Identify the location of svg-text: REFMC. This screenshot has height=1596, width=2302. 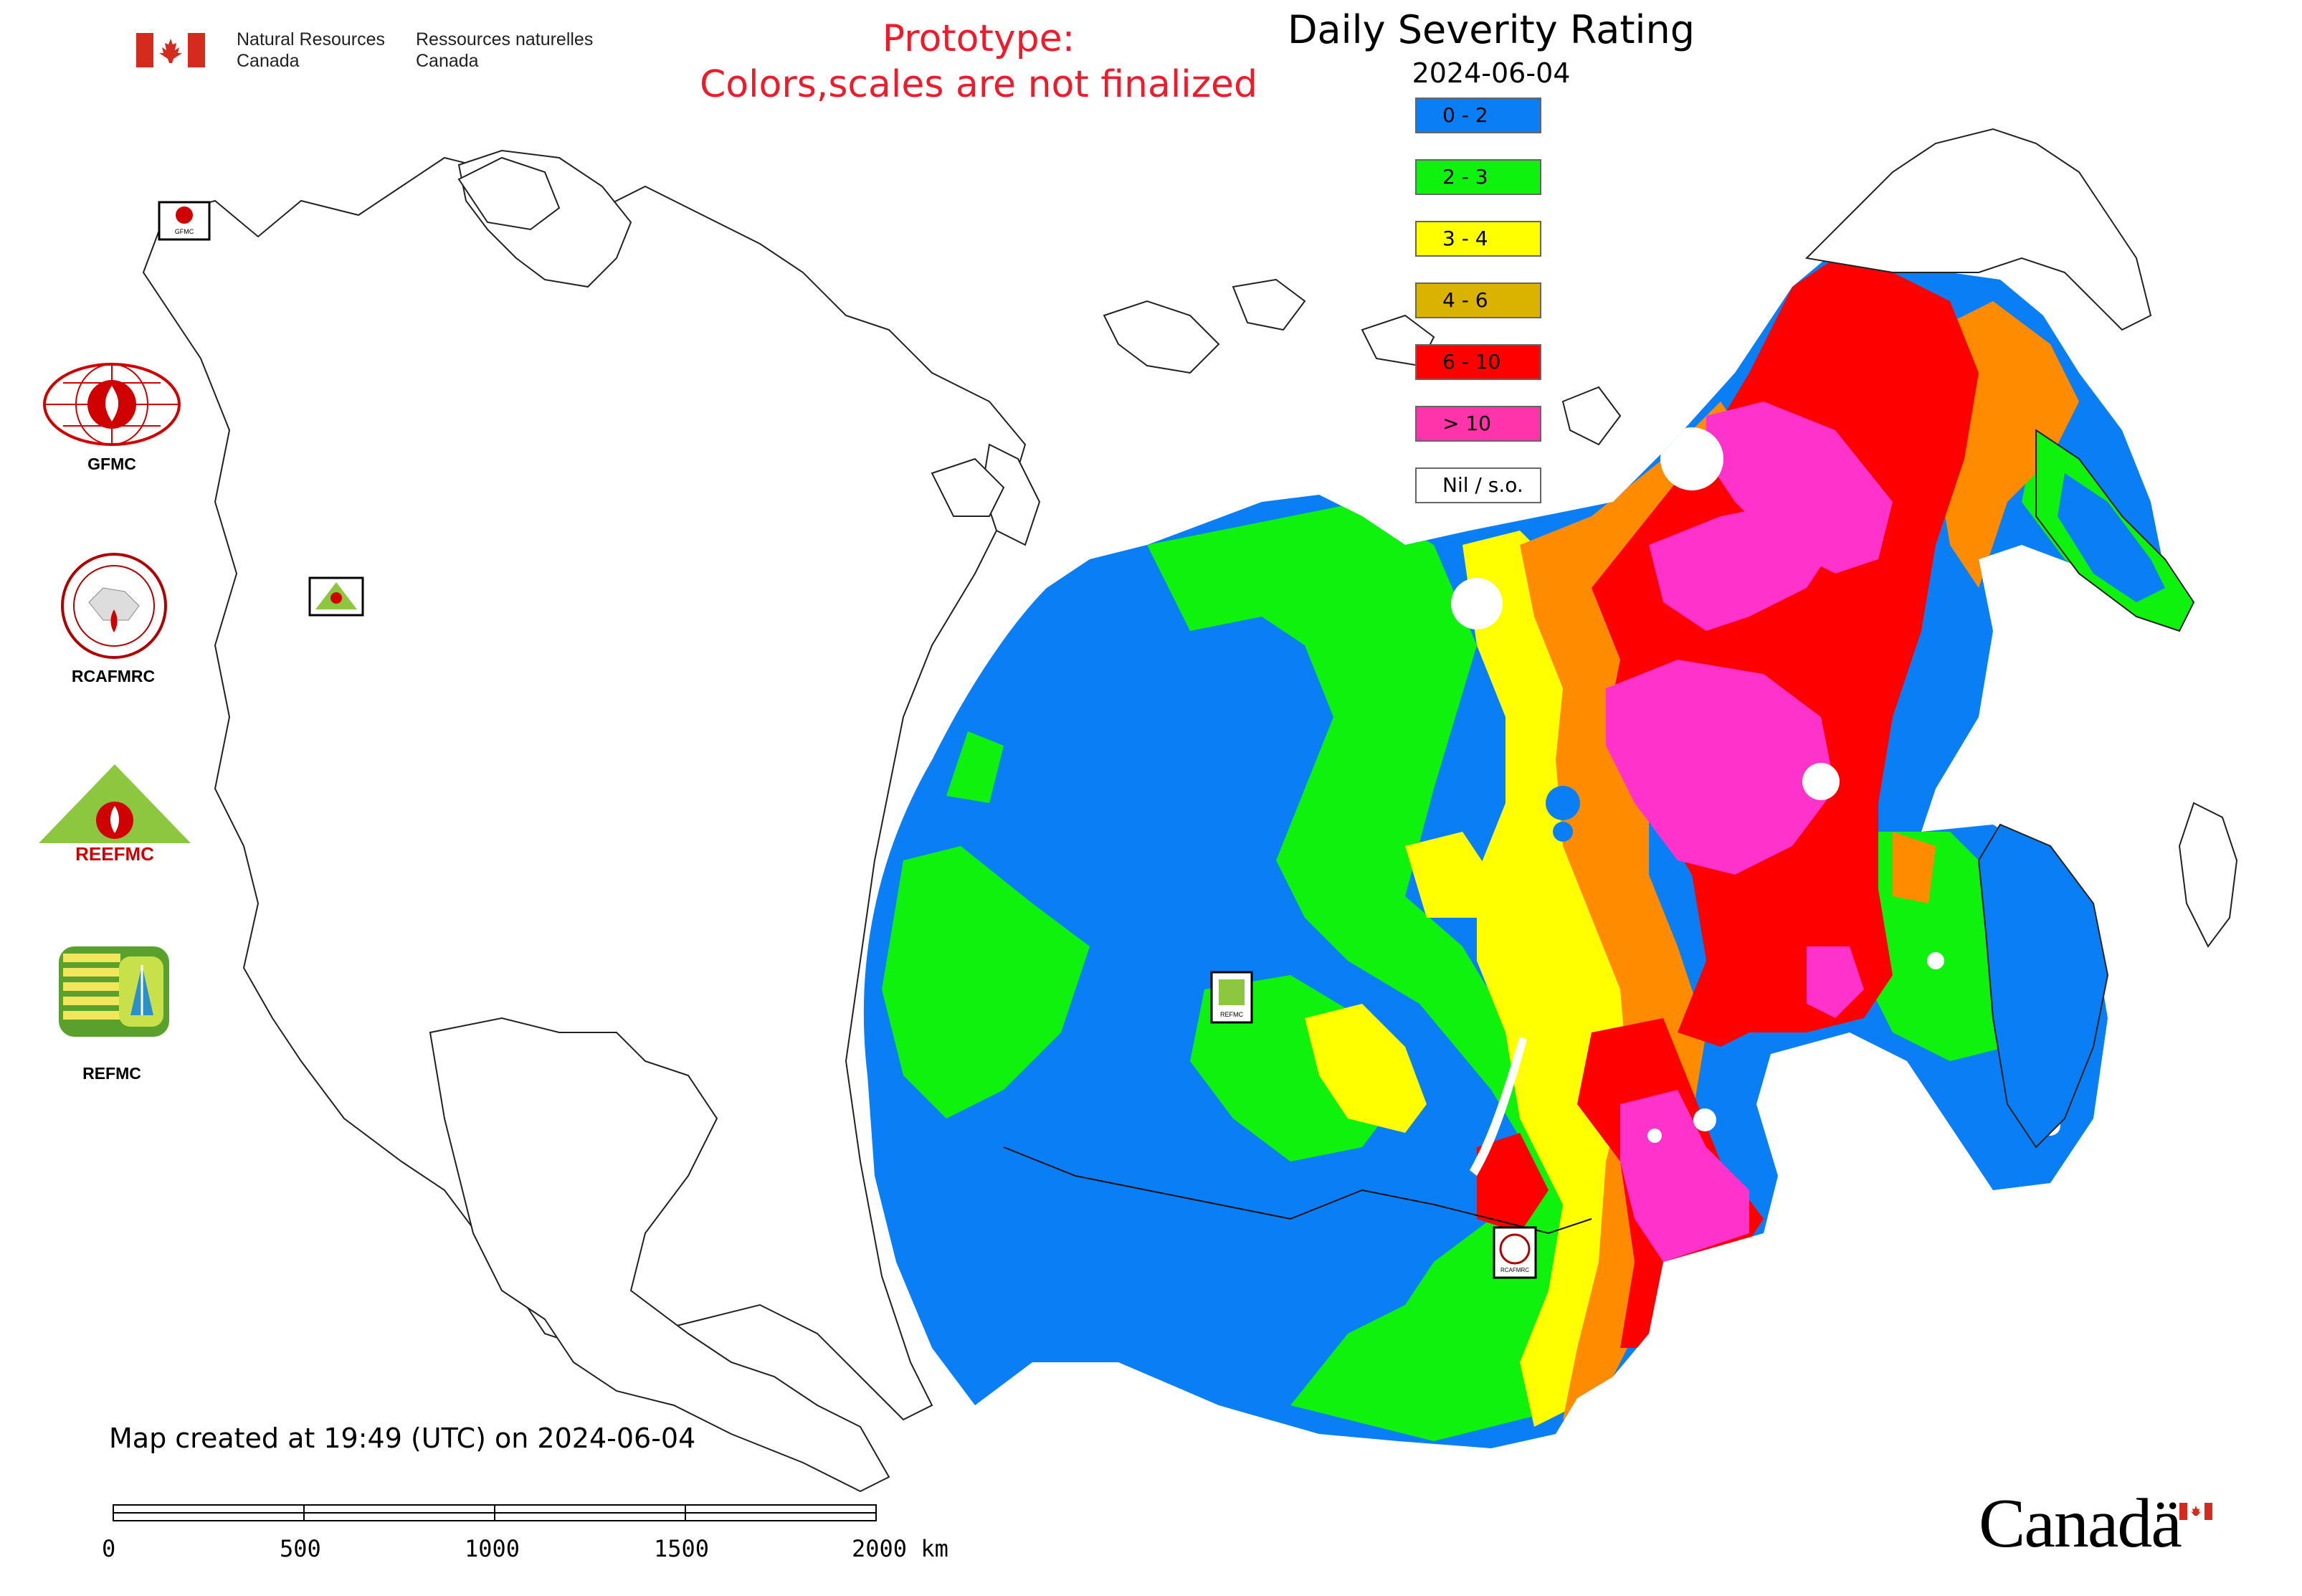
(1232, 1014).